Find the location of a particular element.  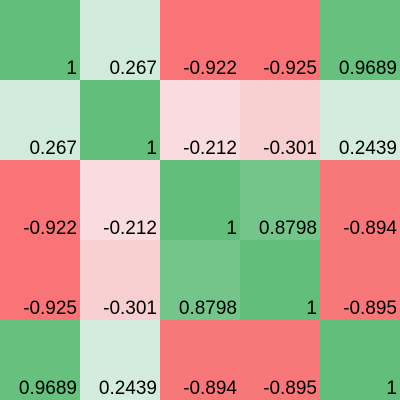

heatmap-cell-r3-c4: 0.8798 is located at coordinates (280, 200).